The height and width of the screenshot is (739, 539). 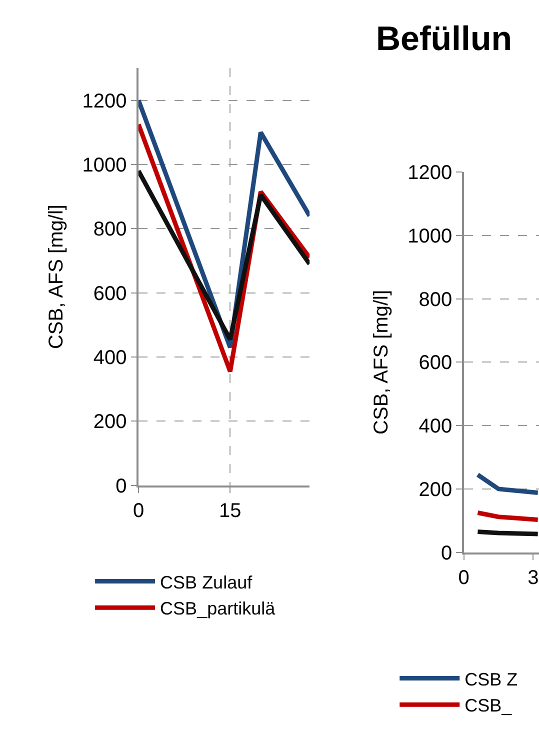 I want to click on legend-label: CSB Zulauf, so click(x=207, y=582).